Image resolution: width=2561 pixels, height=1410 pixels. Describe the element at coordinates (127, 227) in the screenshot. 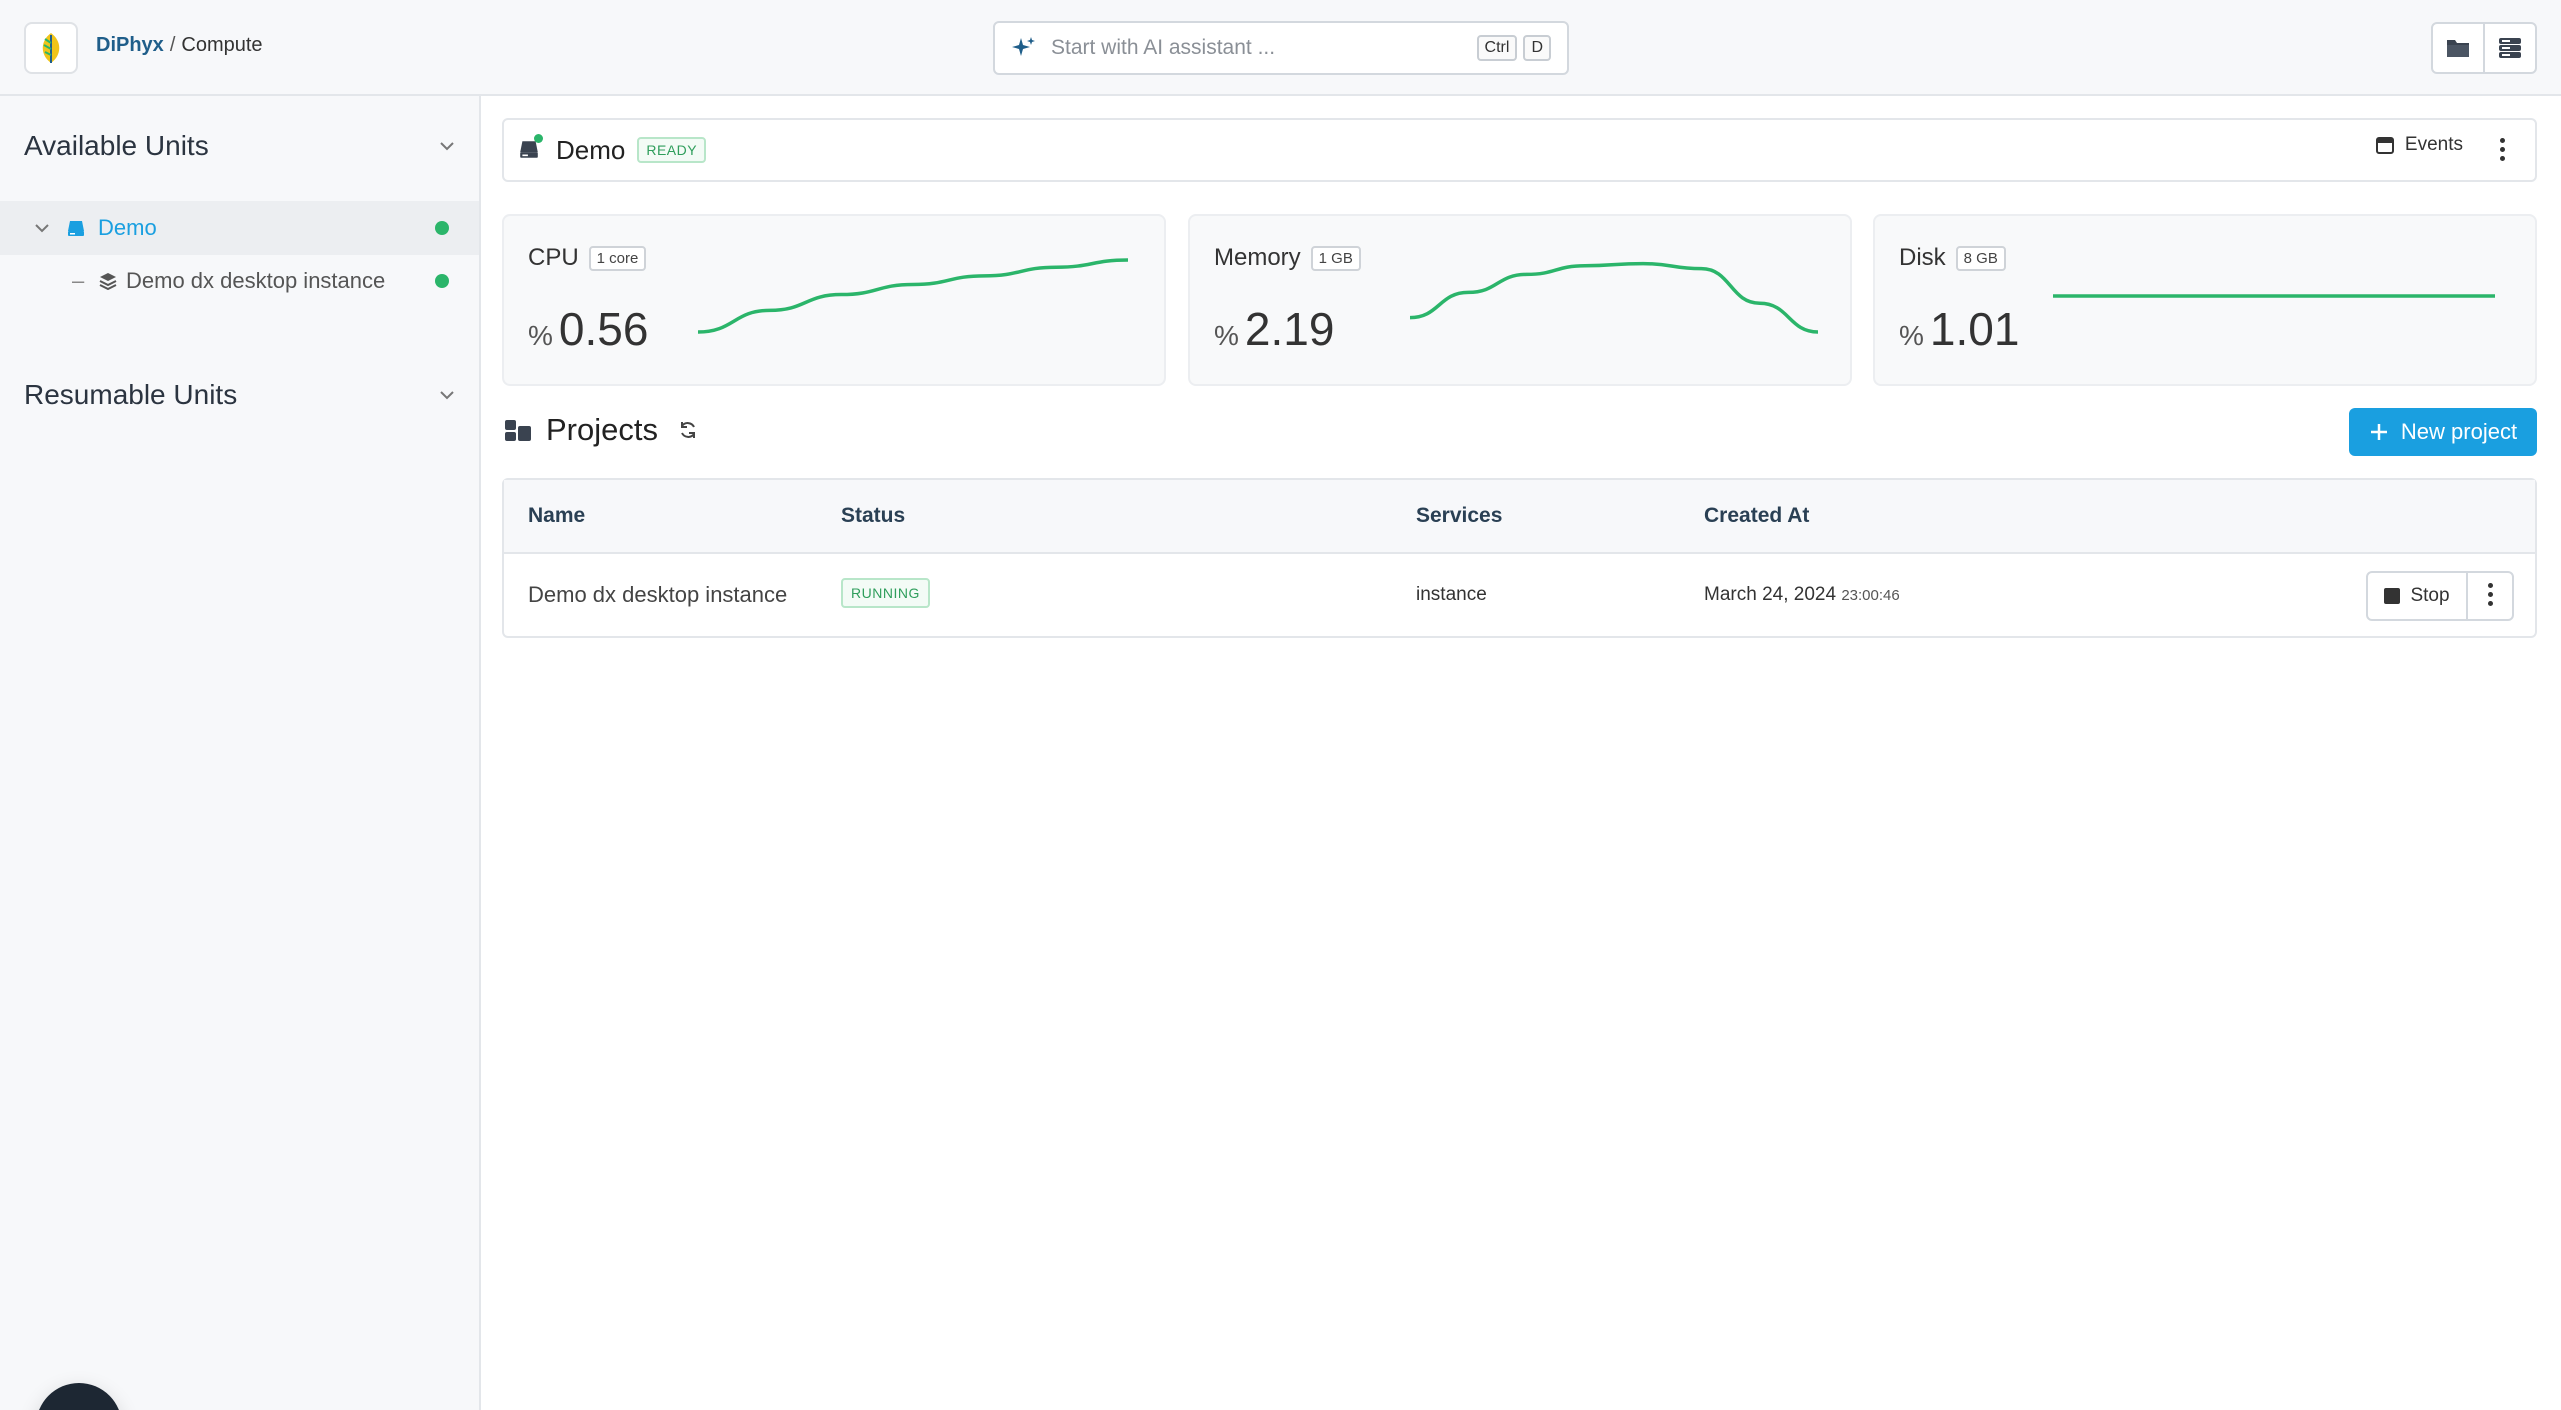

I see `tree-item-label: Demo` at that location.